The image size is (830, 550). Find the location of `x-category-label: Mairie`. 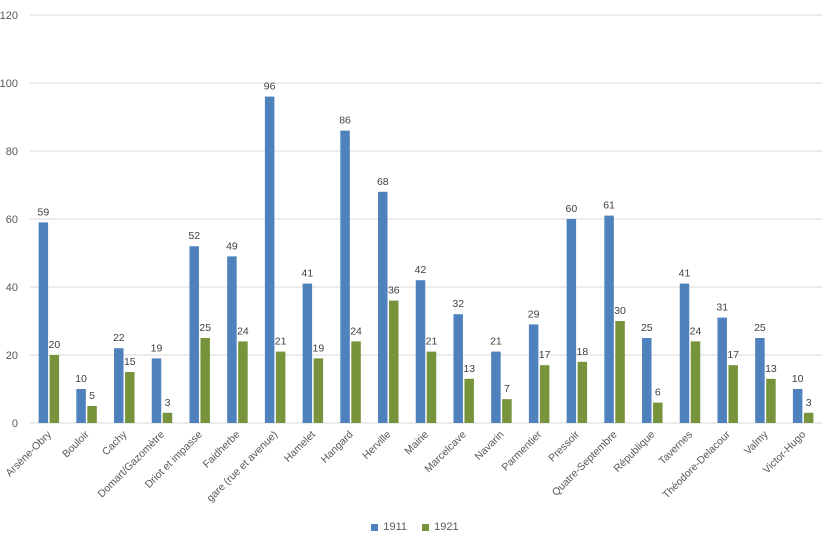

x-category-label: Mairie is located at coordinates (416, 443).